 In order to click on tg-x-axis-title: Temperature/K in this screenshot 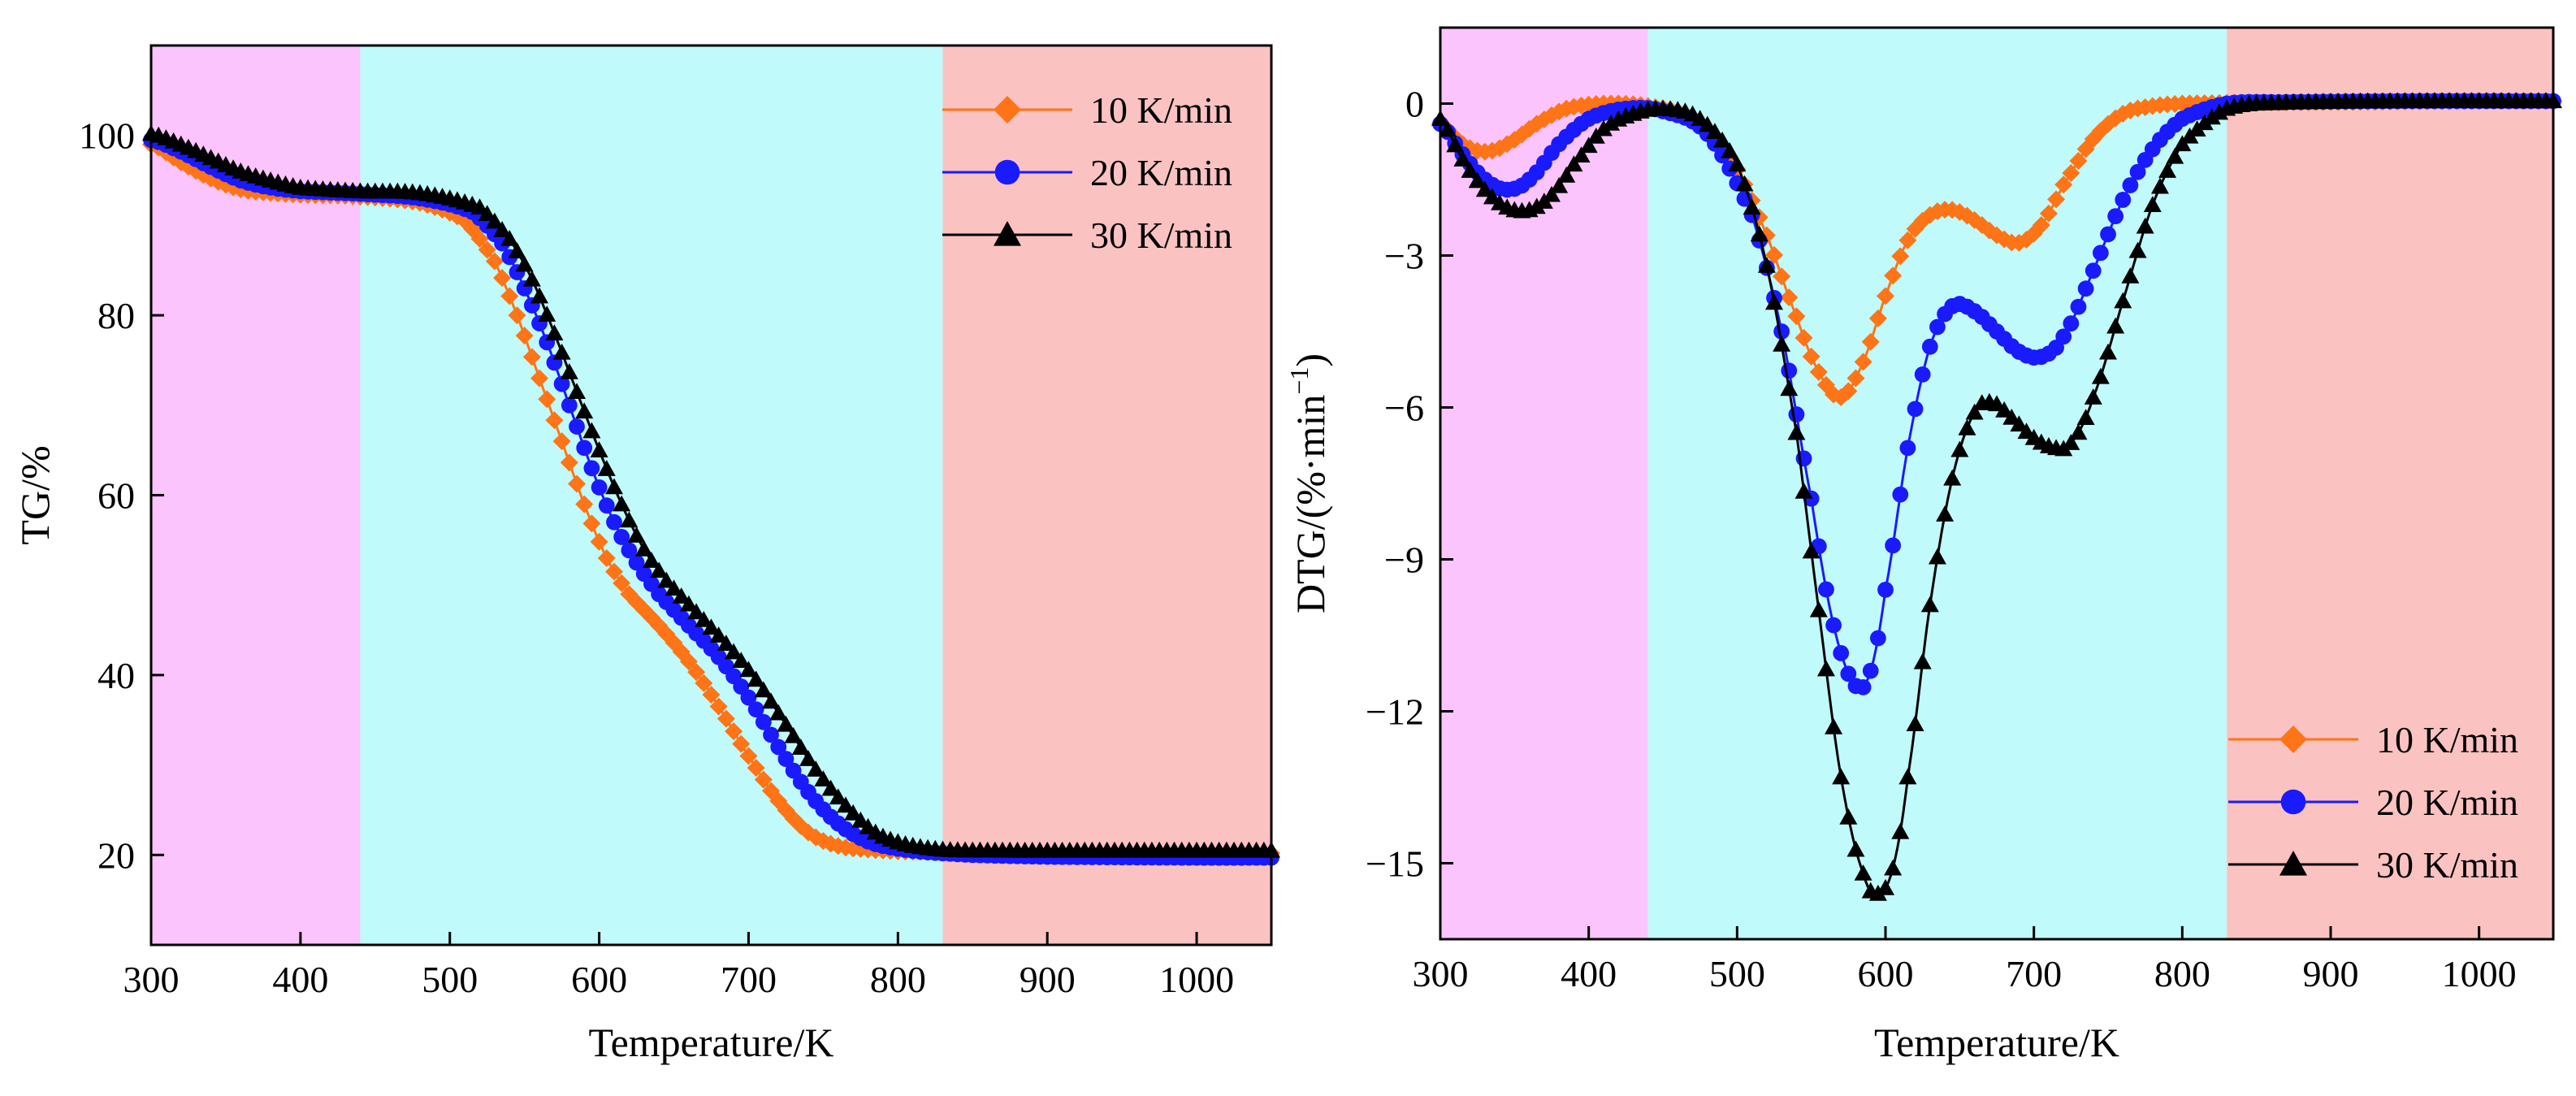, I will do `click(711, 1042)`.